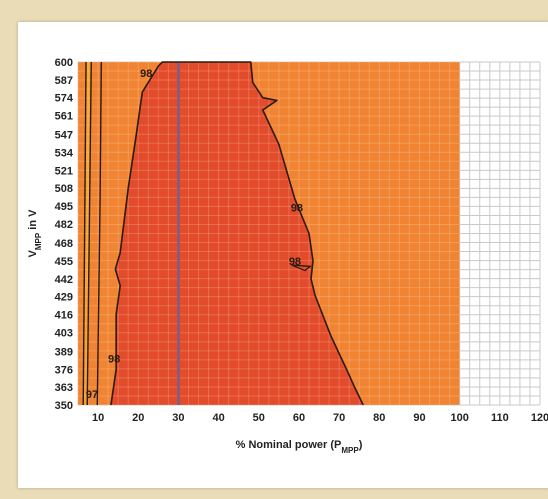 The image size is (548, 499). I want to click on y-tick-label: 600, so click(64, 63).